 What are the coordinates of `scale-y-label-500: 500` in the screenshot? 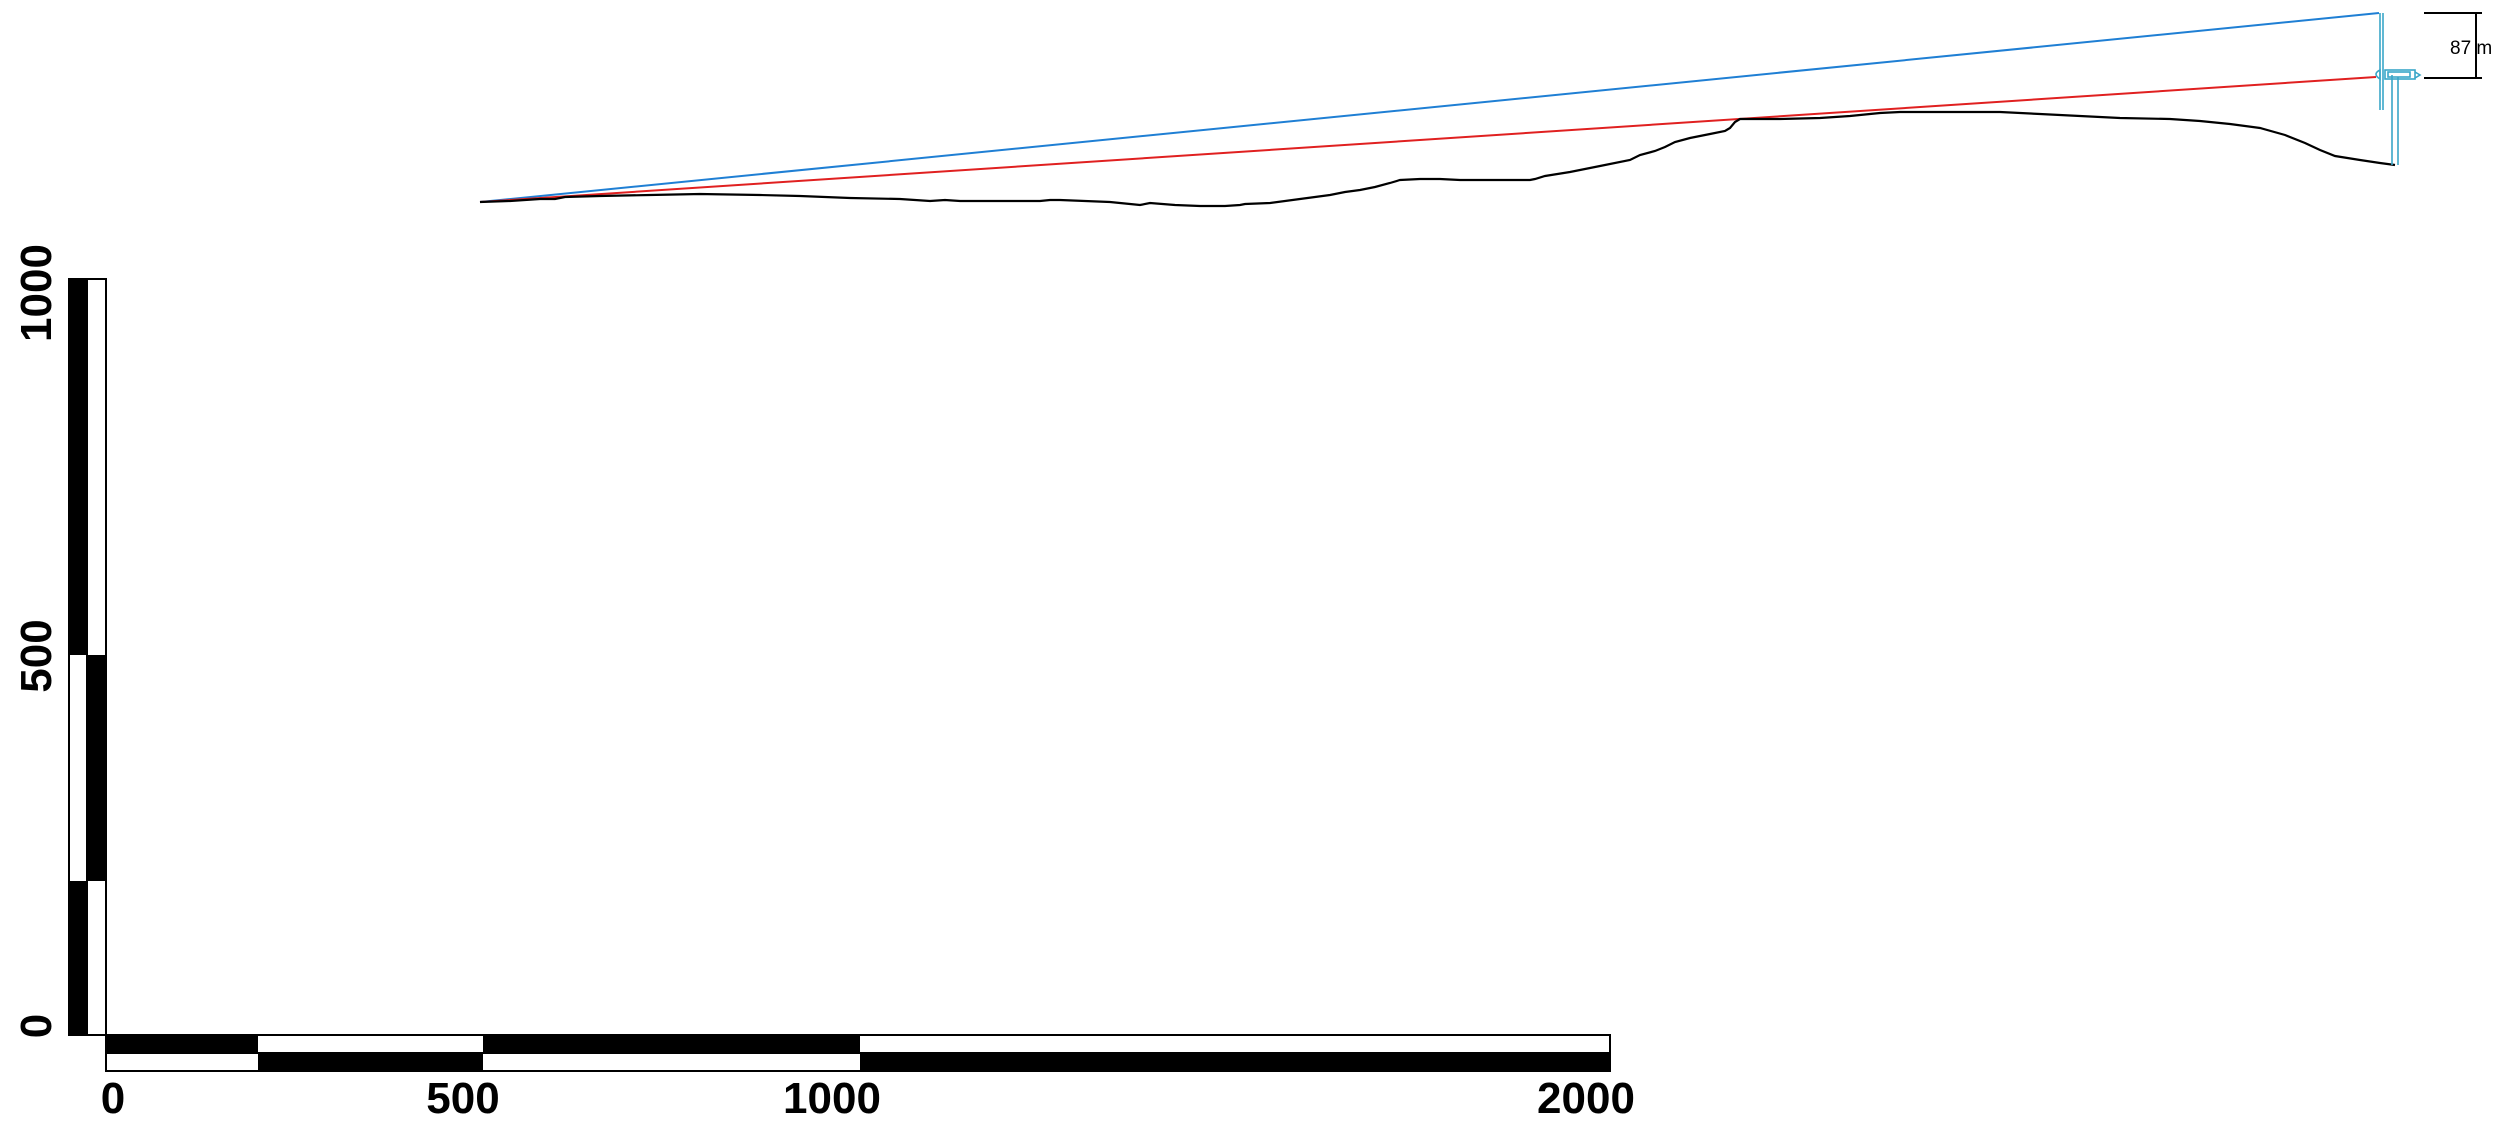 It's located at (36, 655).